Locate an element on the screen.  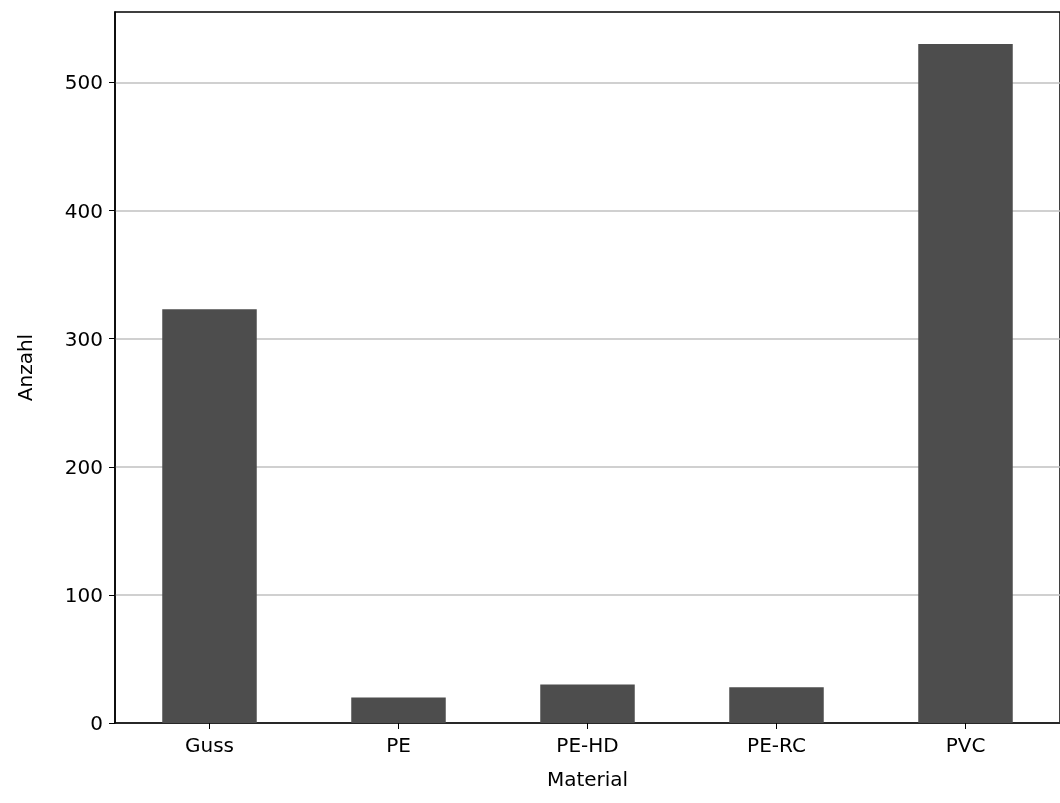
y-tick-label: 0 is located at coordinates (96, 723).